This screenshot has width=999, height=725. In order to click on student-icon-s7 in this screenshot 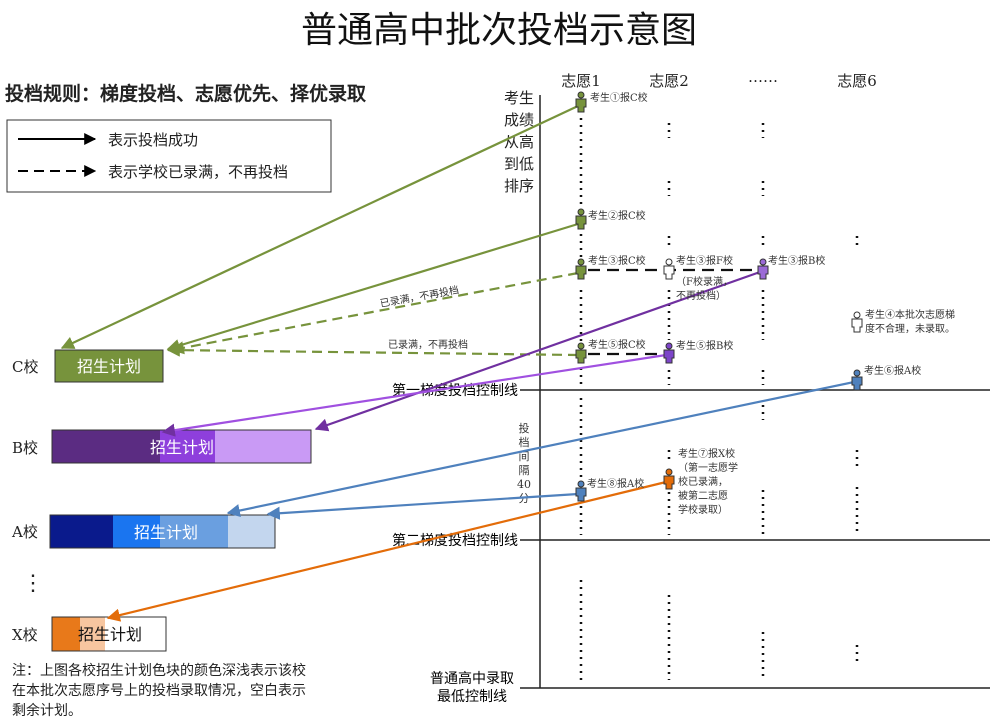, I will do `click(669, 479)`.